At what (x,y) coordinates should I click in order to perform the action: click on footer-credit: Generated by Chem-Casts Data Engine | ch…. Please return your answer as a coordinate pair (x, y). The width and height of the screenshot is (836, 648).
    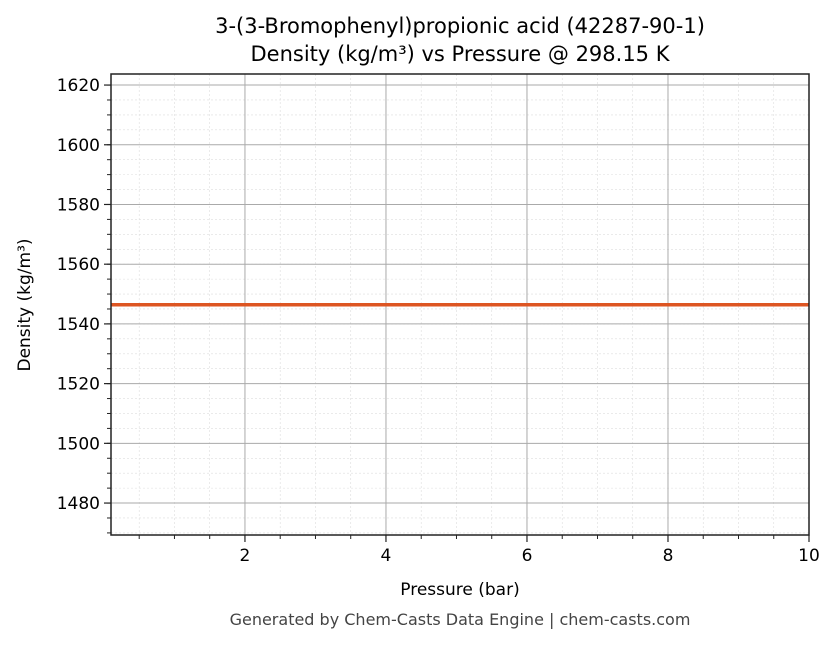
    Looking at the image, I should click on (460, 619).